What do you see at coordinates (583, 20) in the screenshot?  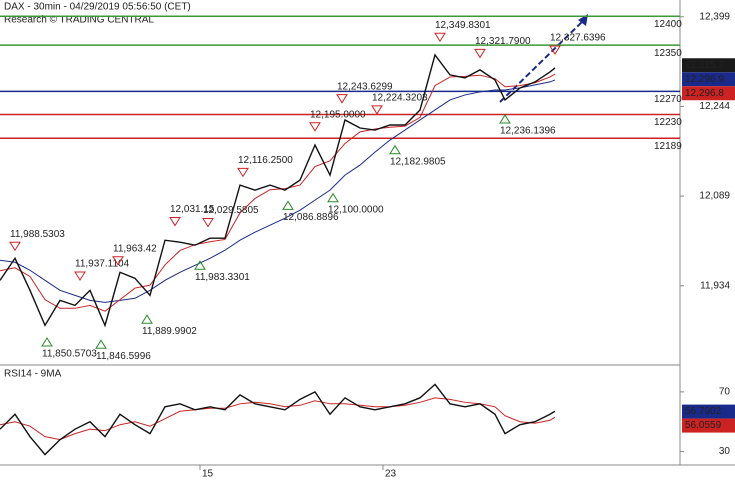 I see `arrow-head` at bounding box center [583, 20].